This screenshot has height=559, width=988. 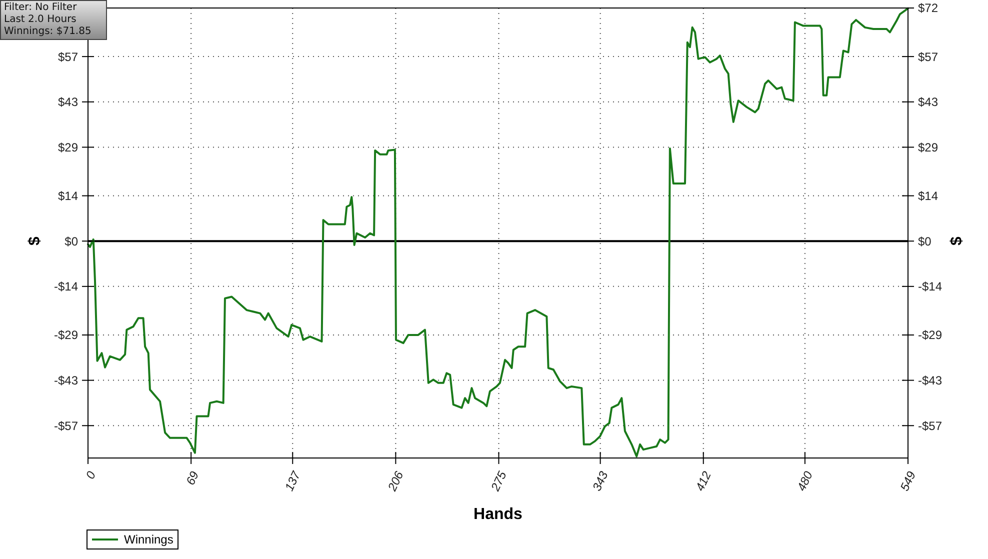 What do you see at coordinates (957, 241) in the screenshot?
I see `y2-axis-title: $` at bounding box center [957, 241].